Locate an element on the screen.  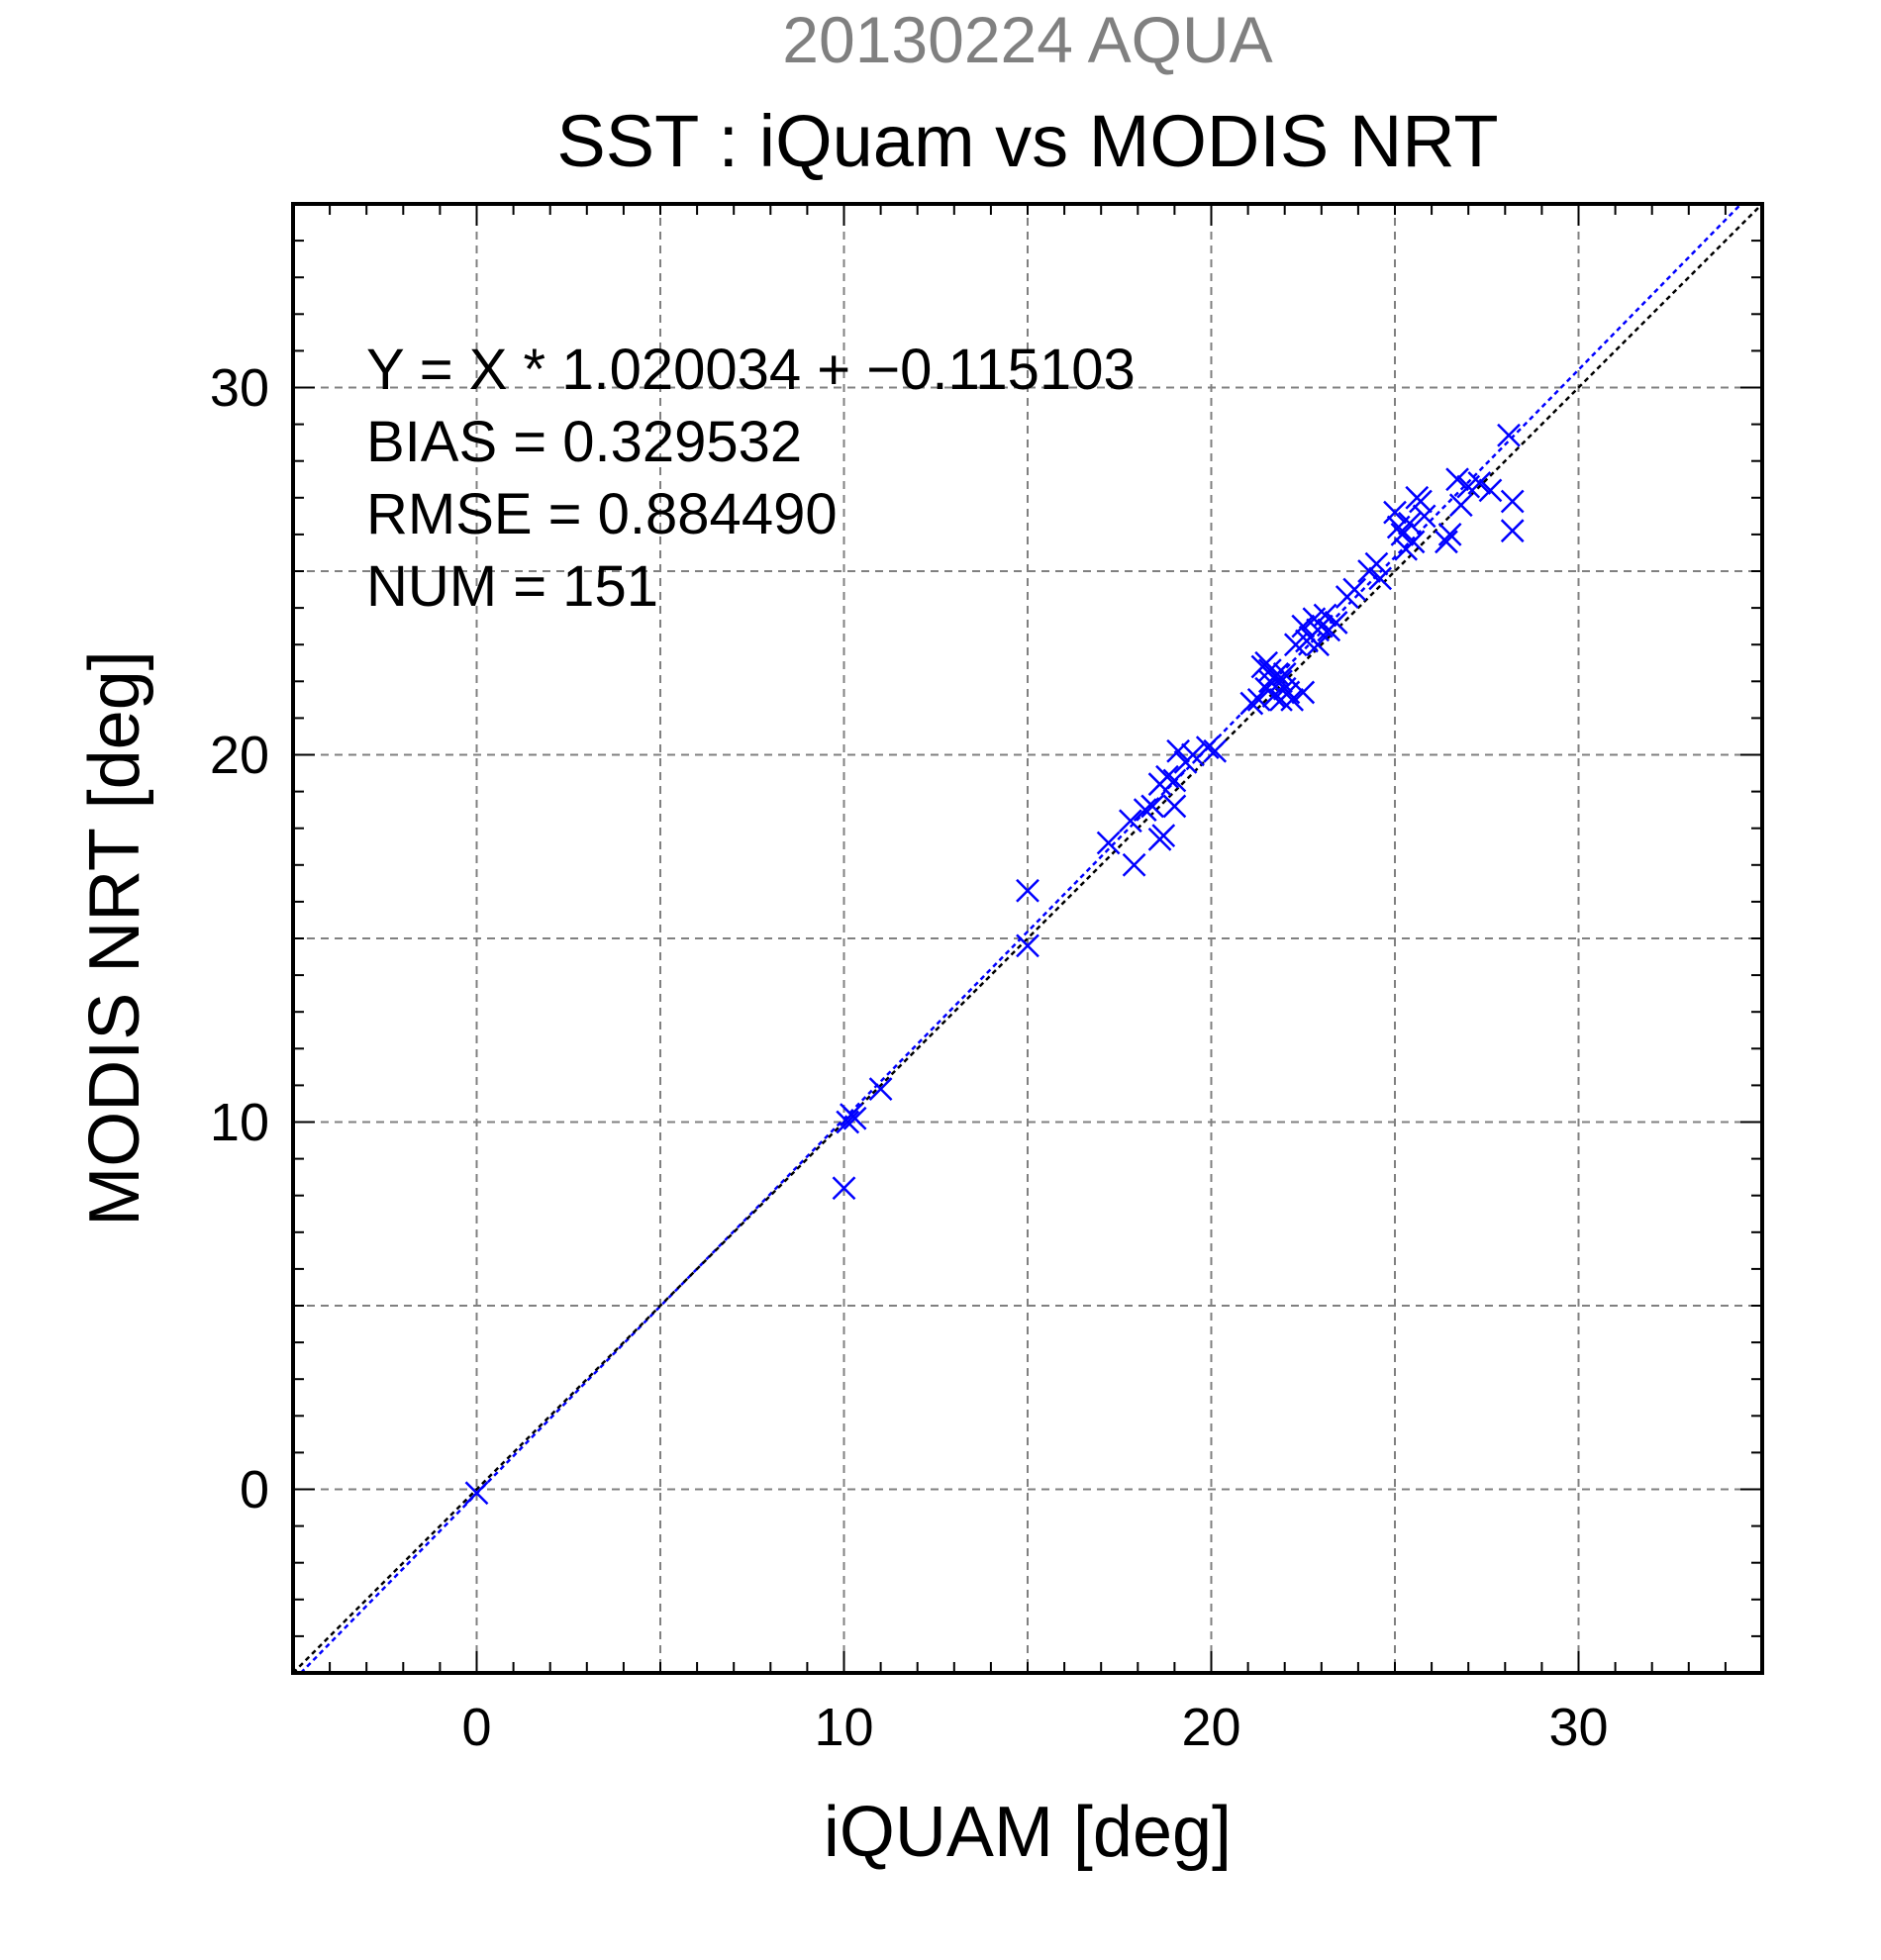
stats-rmse: RMSE = 0.884490 is located at coordinates (602, 514).